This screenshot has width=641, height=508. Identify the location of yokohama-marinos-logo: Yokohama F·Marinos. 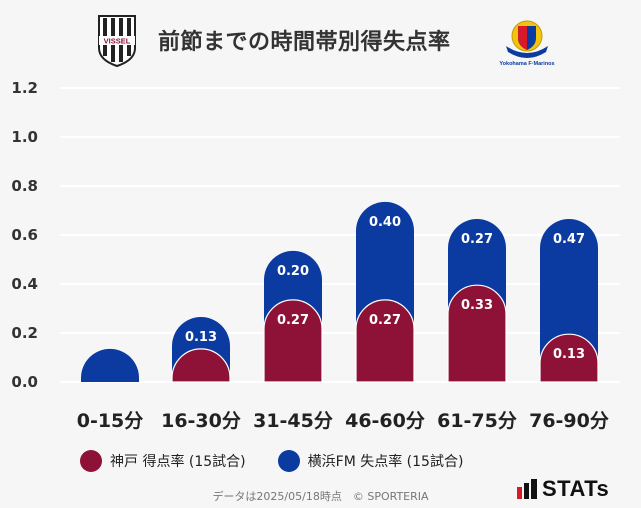
(527, 43).